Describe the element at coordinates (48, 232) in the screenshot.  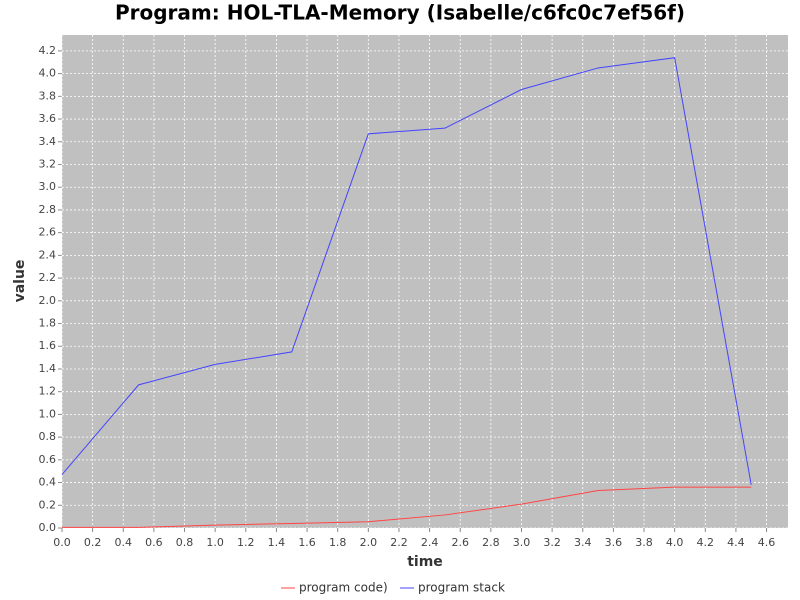
I see `y-tick-label: 2.6` at that location.